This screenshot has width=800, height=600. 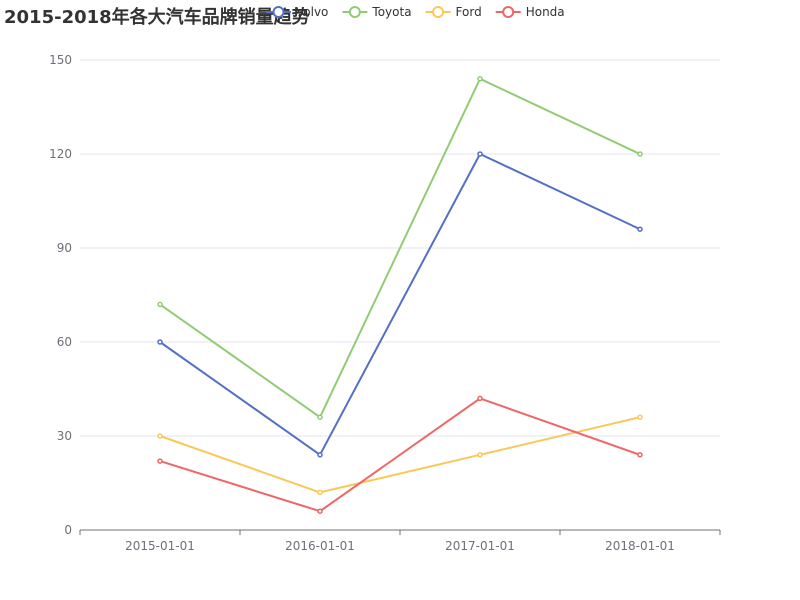 What do you see at coordinates (60, 154) in the screenshot?
I see `y-tick-label: 120` at bounding box center [60, 154].